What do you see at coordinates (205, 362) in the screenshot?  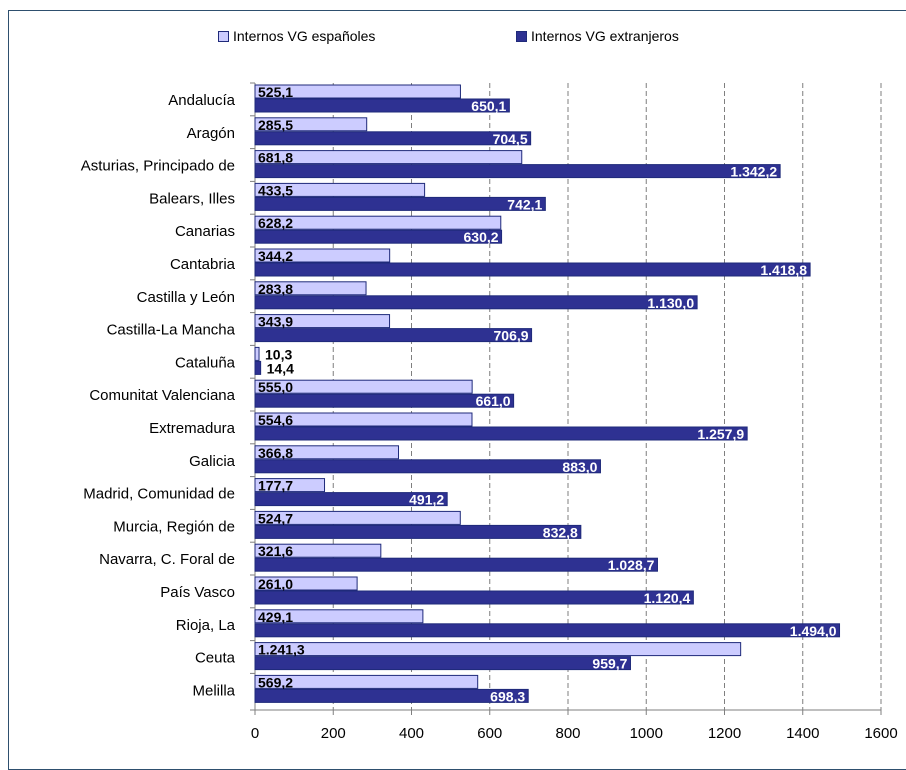 I see `category-label: Cataluña` at bounding box center [205, 362].